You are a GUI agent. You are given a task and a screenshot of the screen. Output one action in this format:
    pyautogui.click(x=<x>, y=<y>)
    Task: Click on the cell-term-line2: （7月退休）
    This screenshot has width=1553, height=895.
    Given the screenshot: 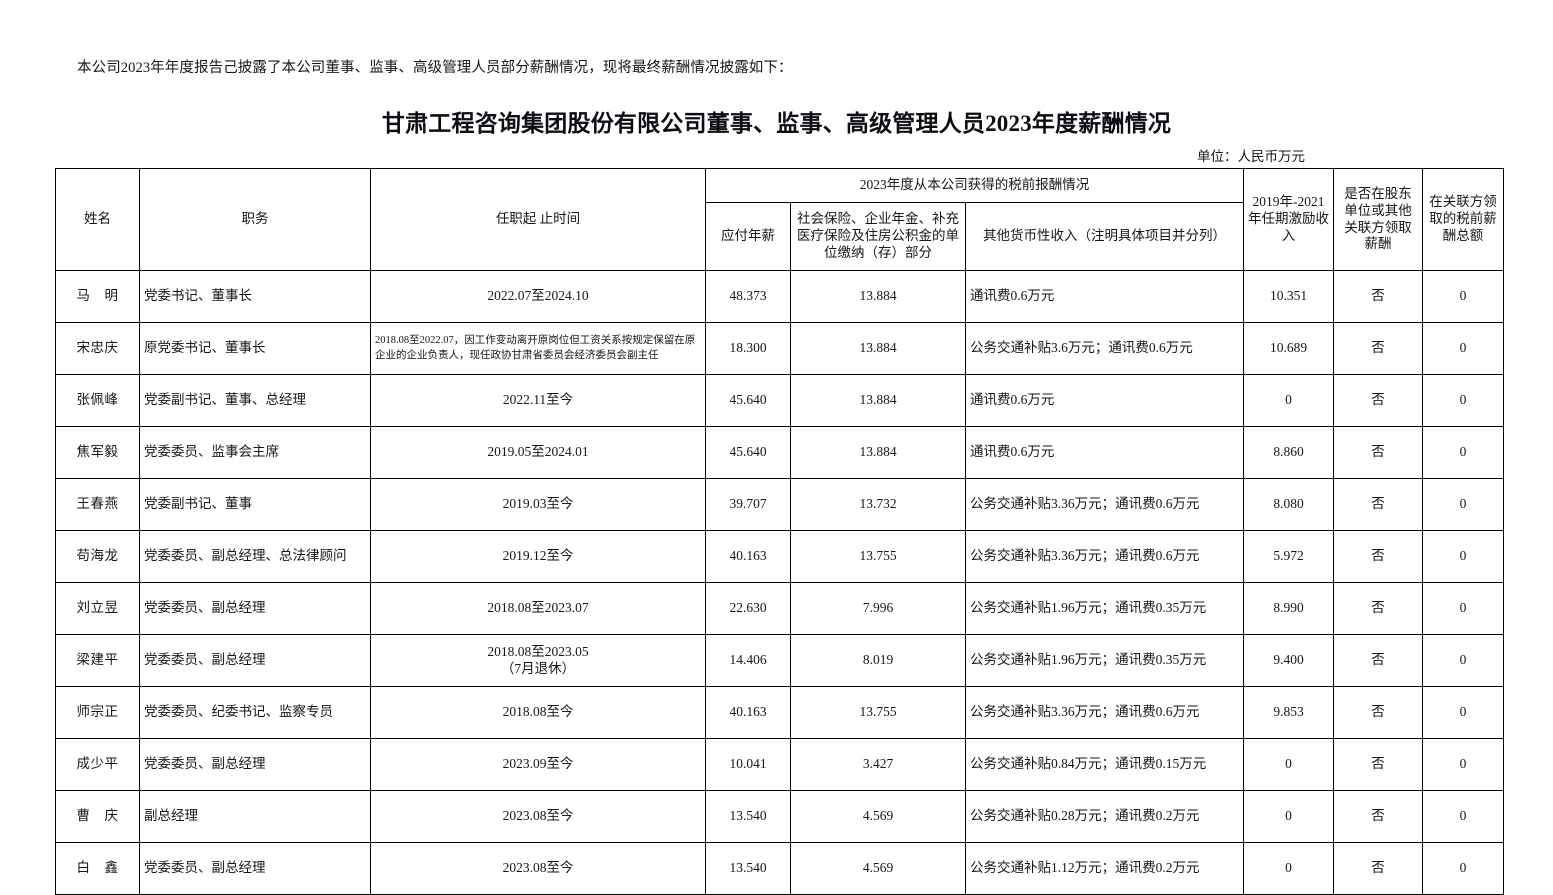 What is the action you would take?
    pyautogui.click(x=538, y=668)
    